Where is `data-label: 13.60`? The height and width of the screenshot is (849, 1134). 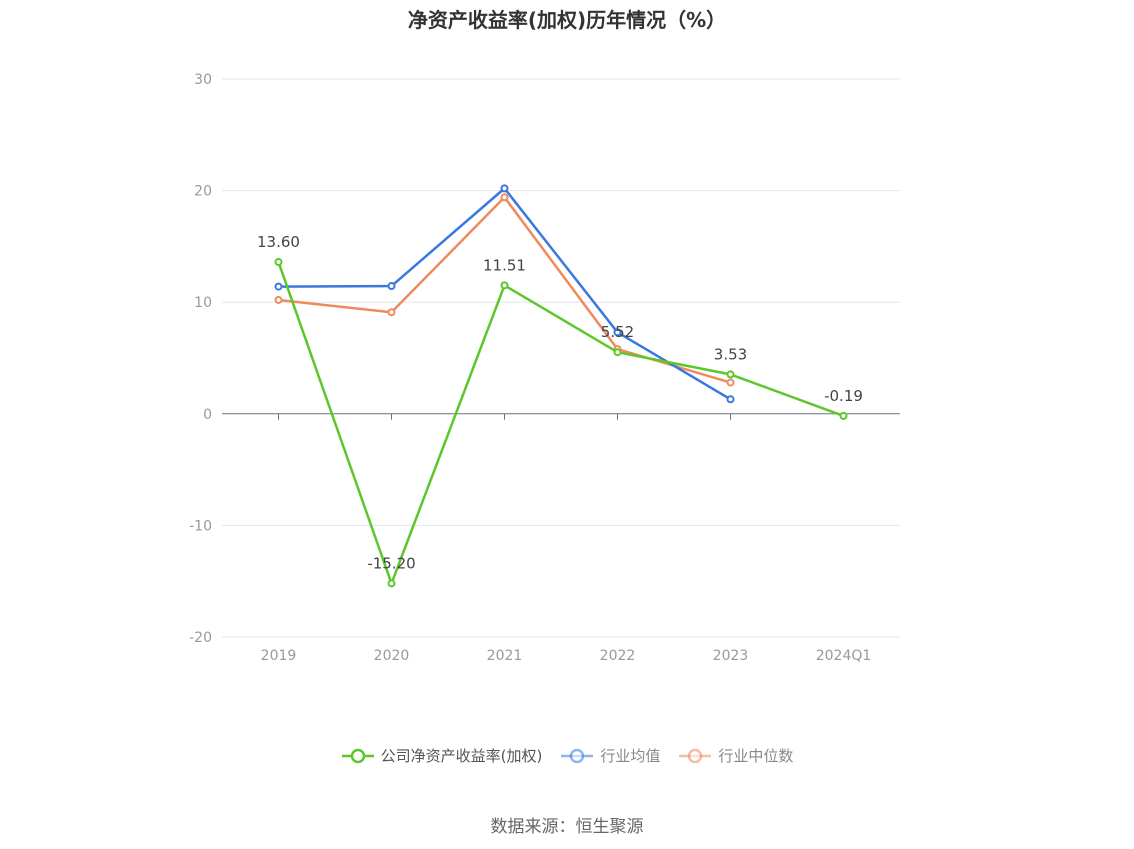 data-label: 13.60 is located at coordinates (278, 242).